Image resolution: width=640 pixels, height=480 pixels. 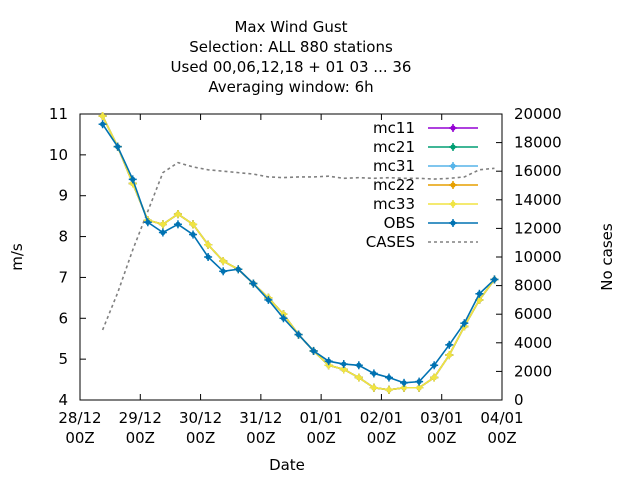 What do you see at coordinates (533, 371) in the screenshot?
I see `y2-tick-label: 2000` at bounding box center [533, 371].